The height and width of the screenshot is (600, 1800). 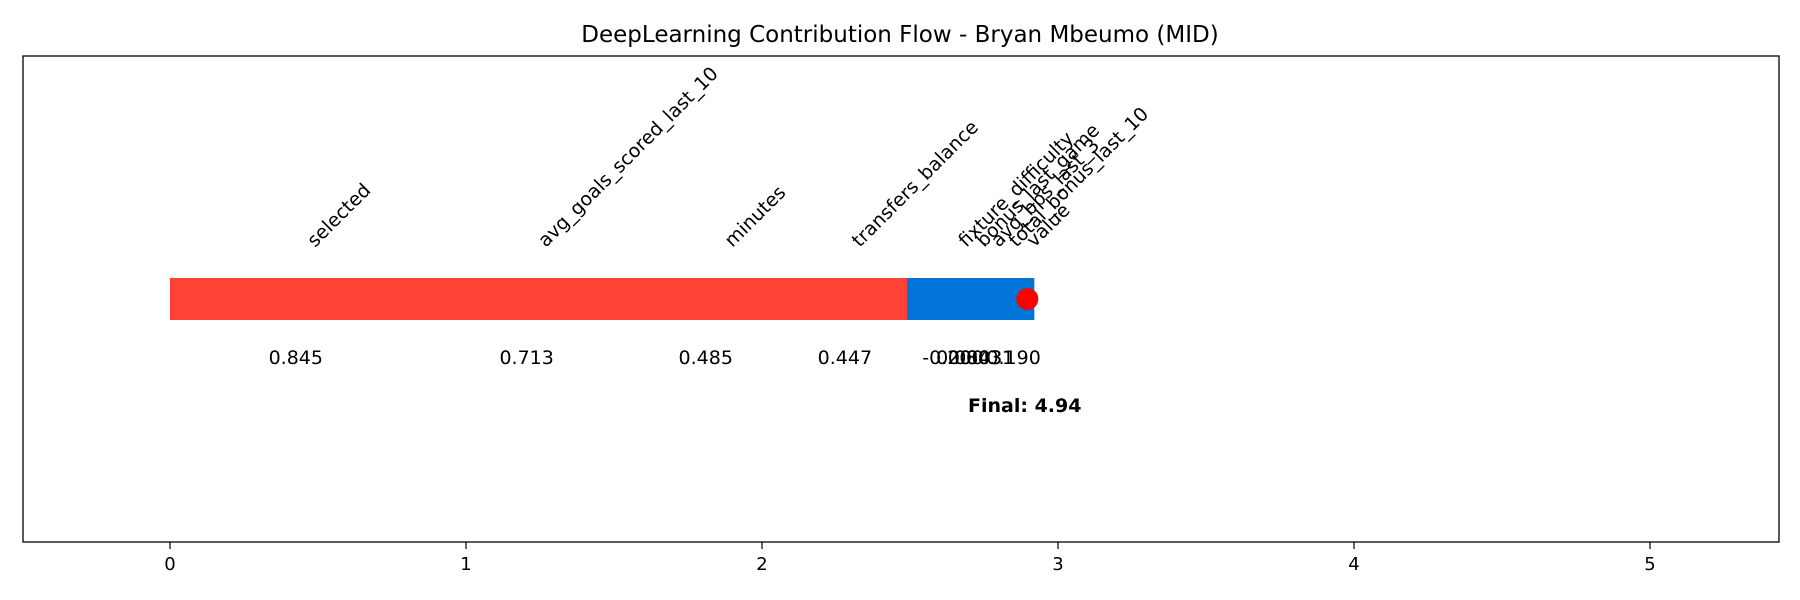 I want to click on value-label-total-bonus-last-10: 0.031, so click(x=987, y=358).